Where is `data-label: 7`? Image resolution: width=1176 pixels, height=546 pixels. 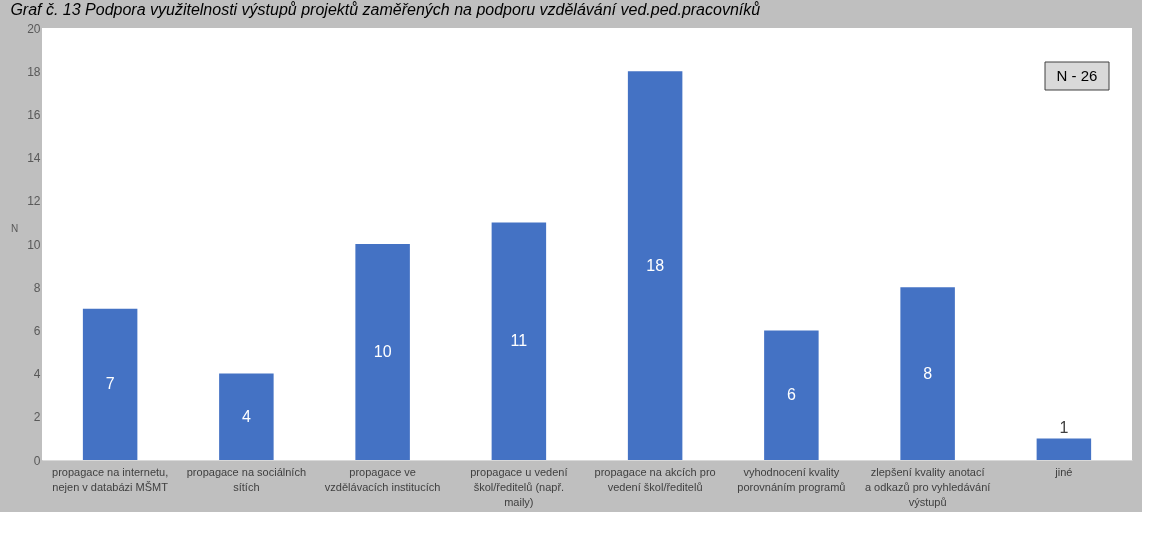 data-label: 7 is located at coordinates (110, 384).